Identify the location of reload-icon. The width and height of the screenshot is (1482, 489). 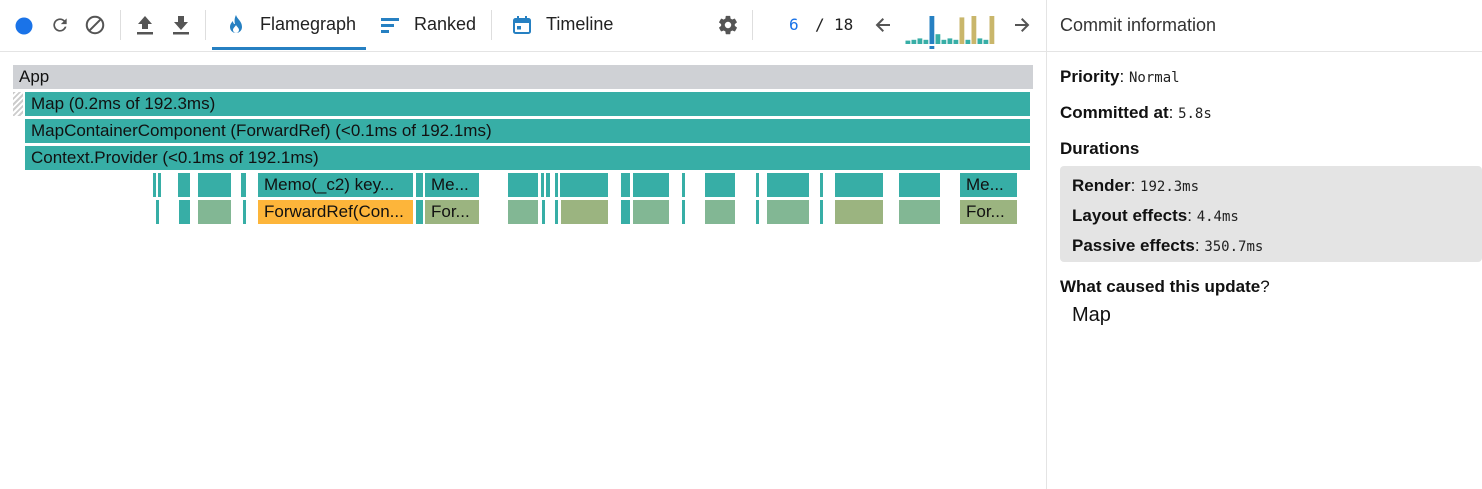
(60, 25).